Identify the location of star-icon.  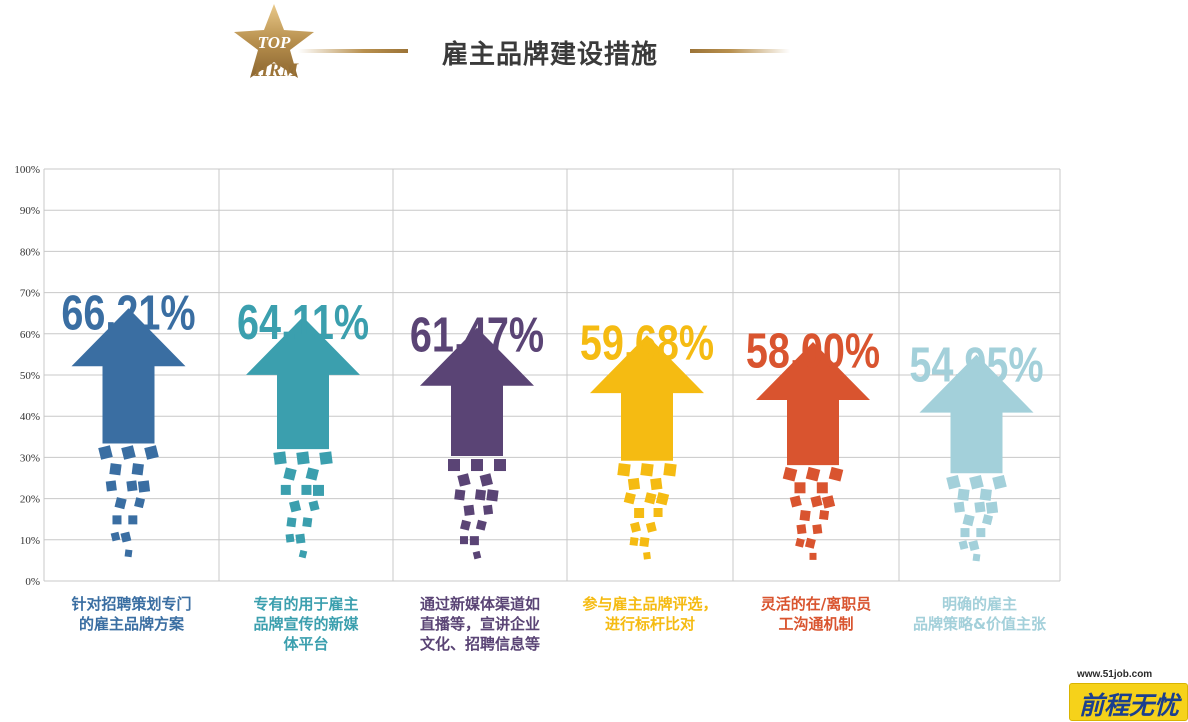
(274, 41).